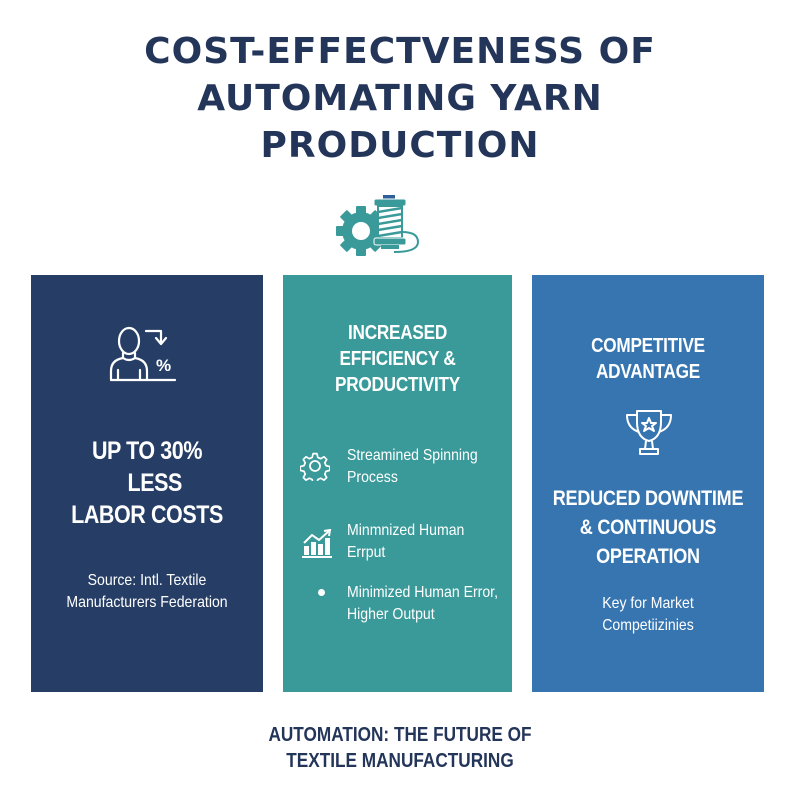  I want to click on labor-costs-headline: UP TO 30% LESS LABOR COSTS, so click(147, 483).